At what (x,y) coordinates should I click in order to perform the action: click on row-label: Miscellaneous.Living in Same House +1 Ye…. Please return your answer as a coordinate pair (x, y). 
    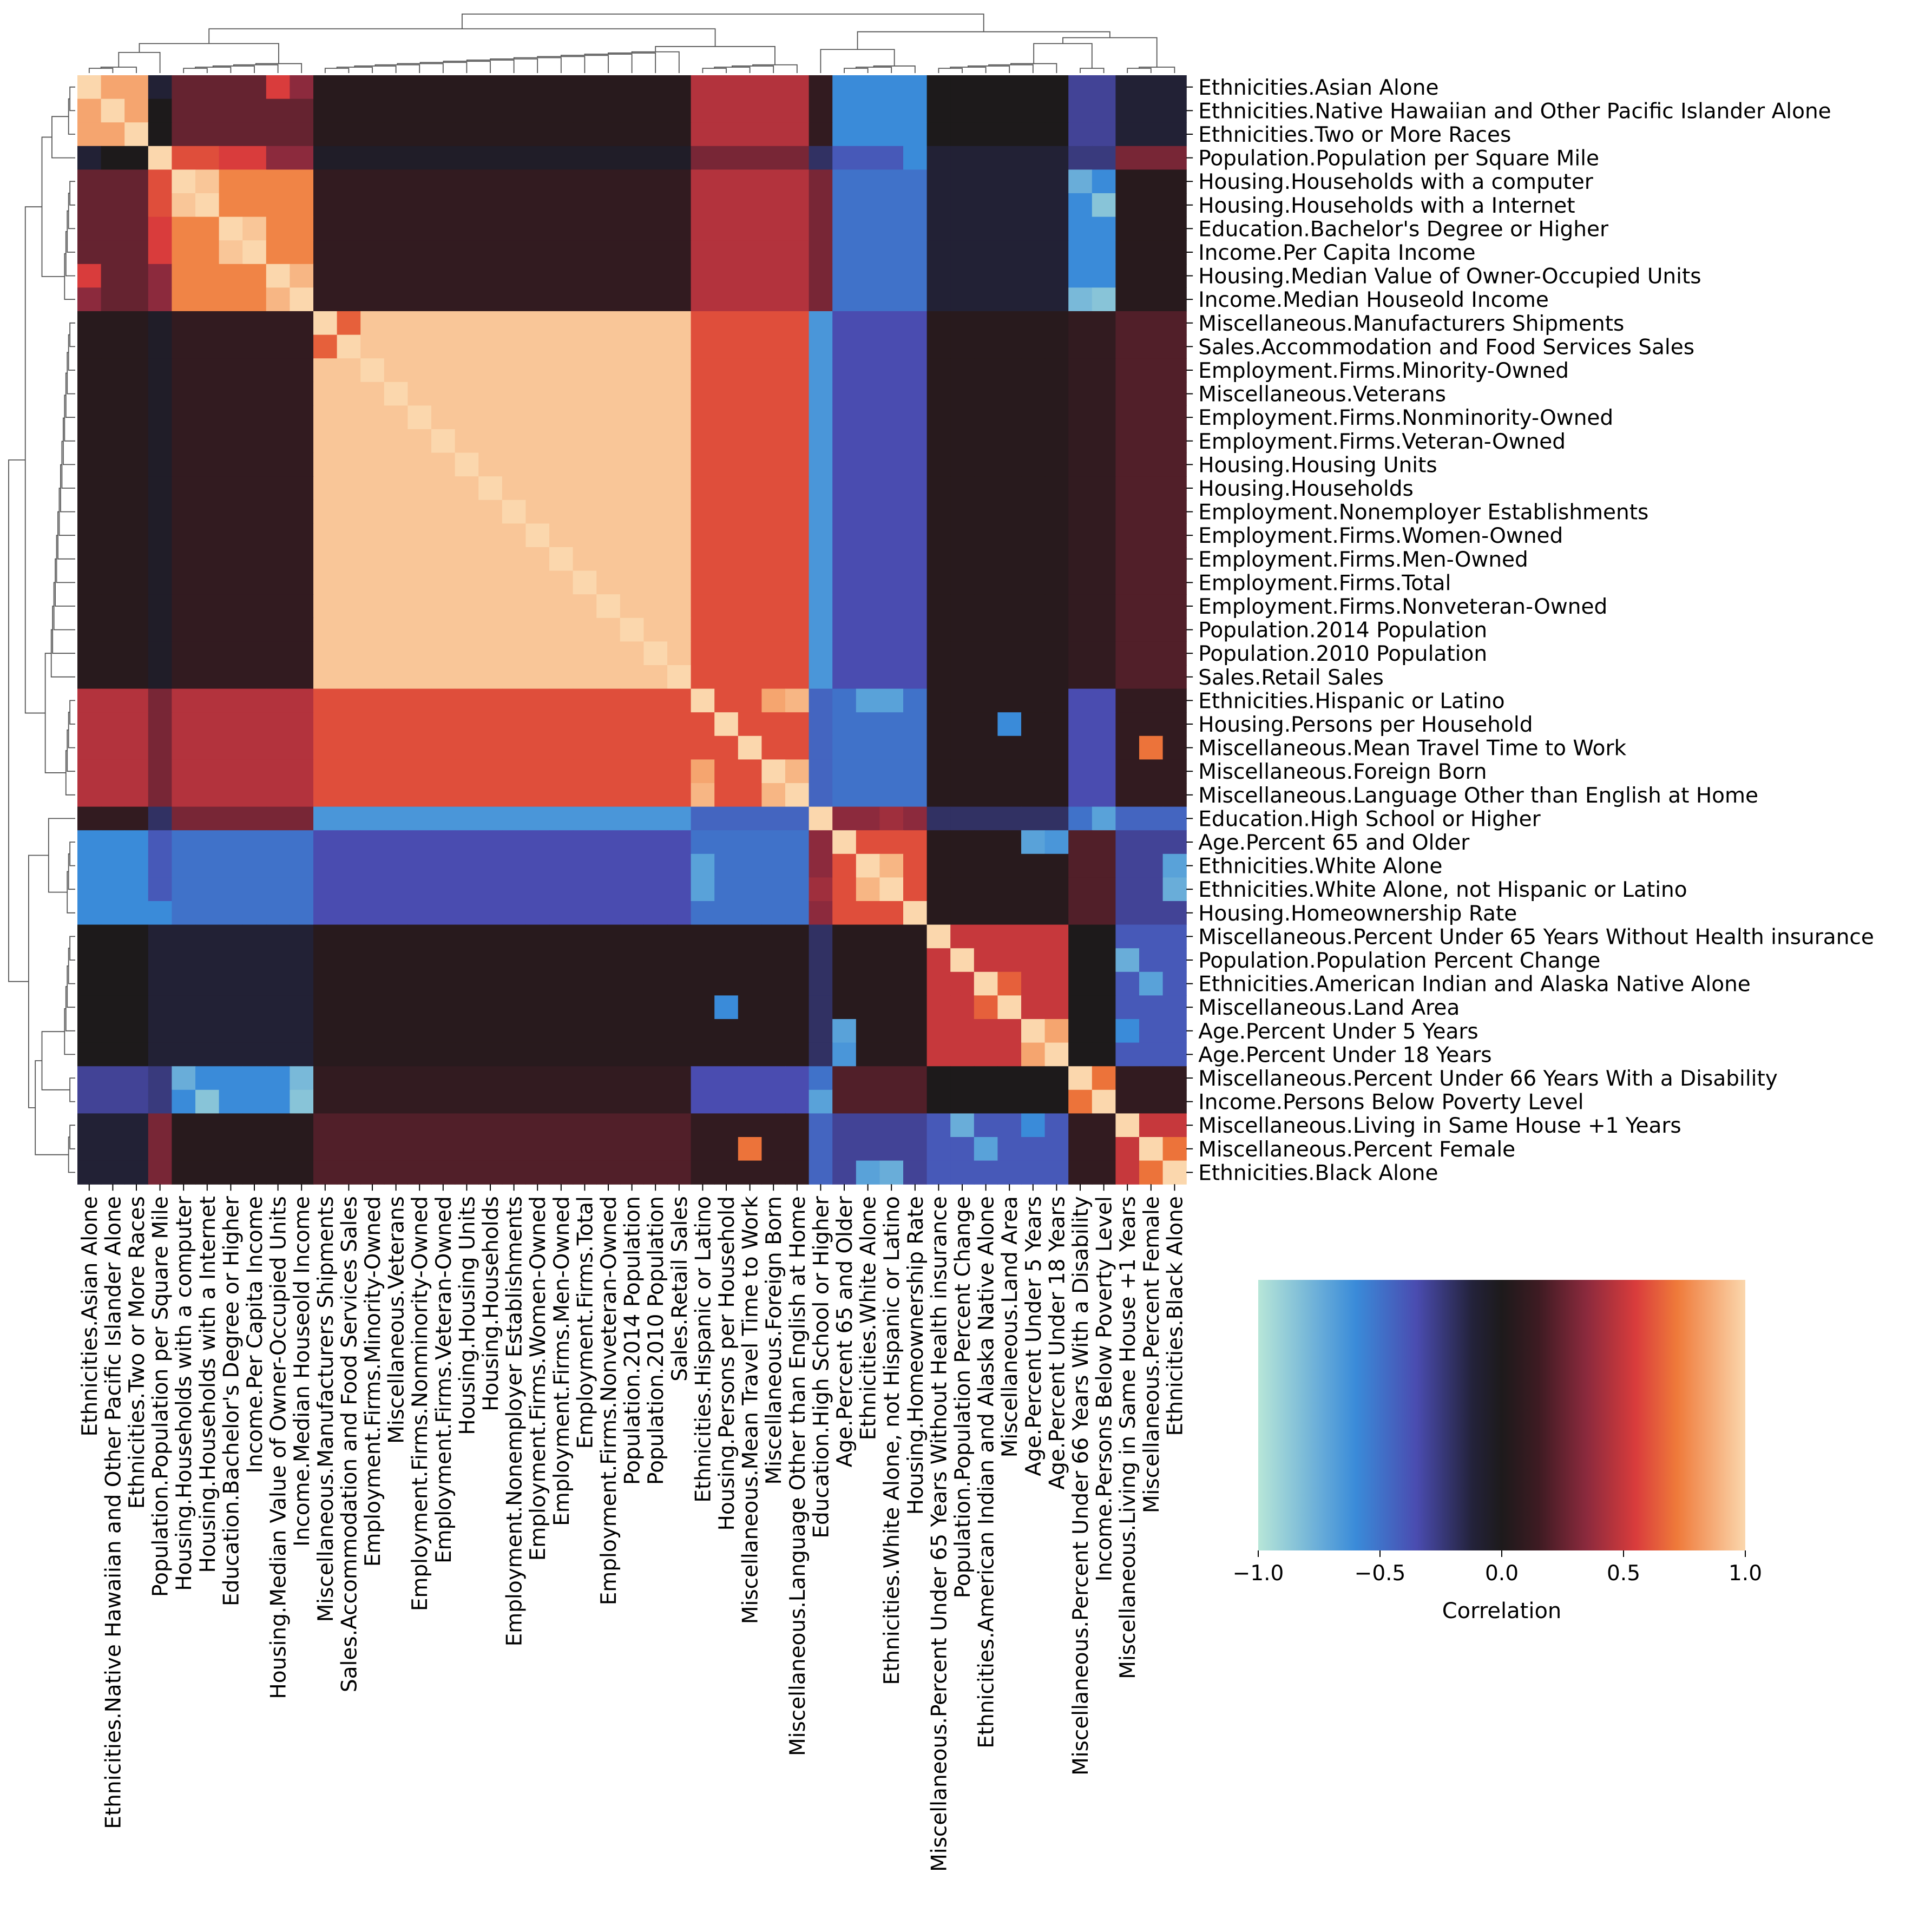
    Looking at the image, I should click on (1439, 1126).